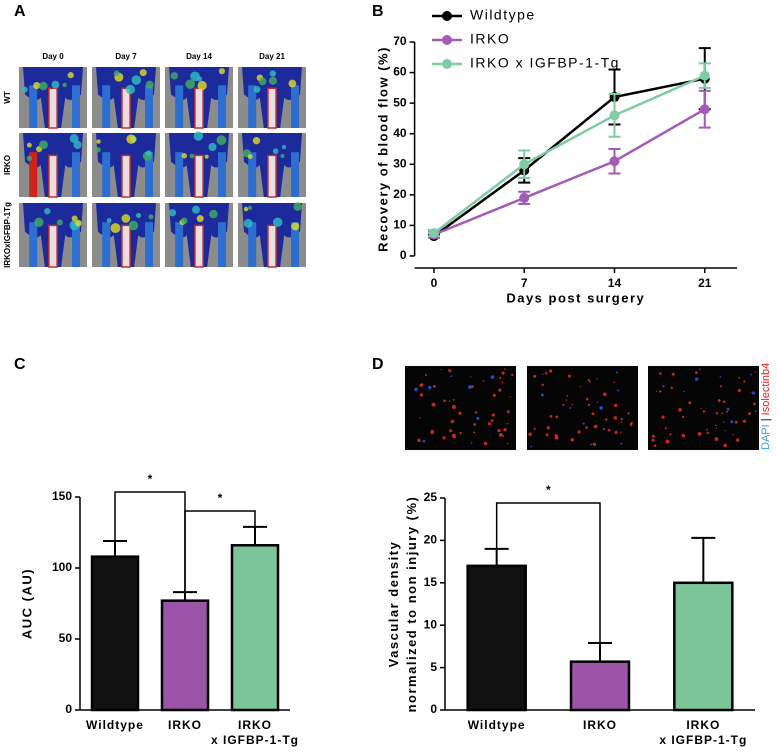  Describe the element at coordinates (490, 39) in the screenshot. I see `legend-label: IRKO` at that location.